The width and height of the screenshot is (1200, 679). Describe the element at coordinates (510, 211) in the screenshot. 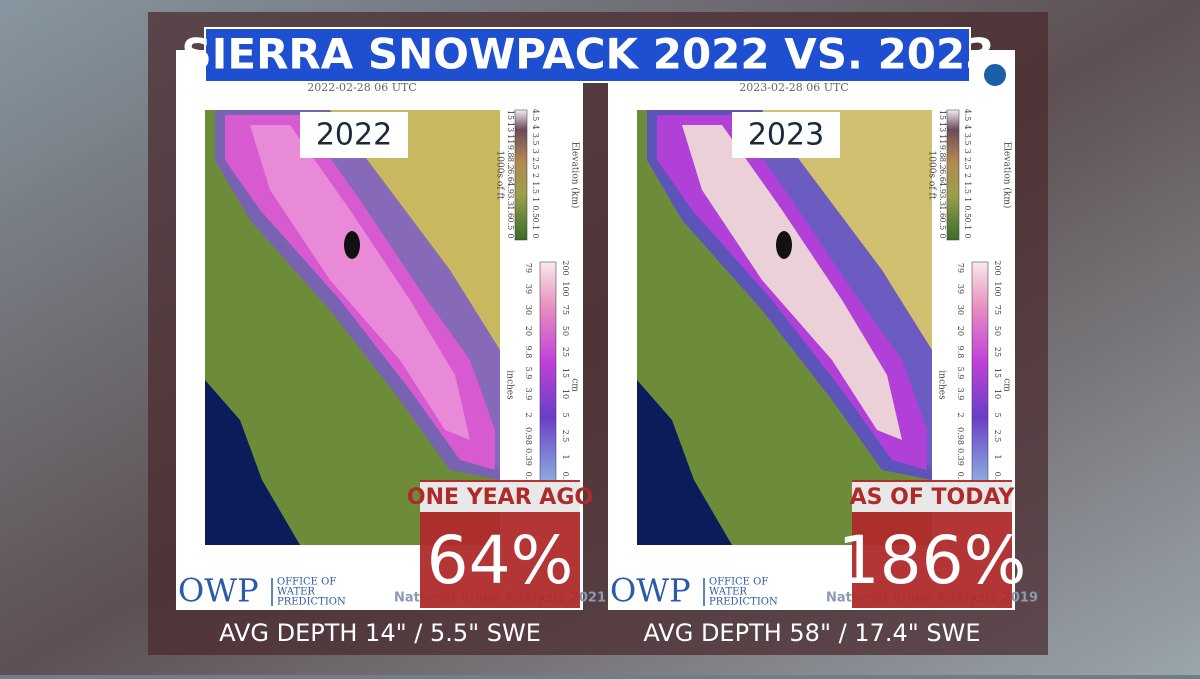

I see `legend-tick-label: 1.6` at that location.